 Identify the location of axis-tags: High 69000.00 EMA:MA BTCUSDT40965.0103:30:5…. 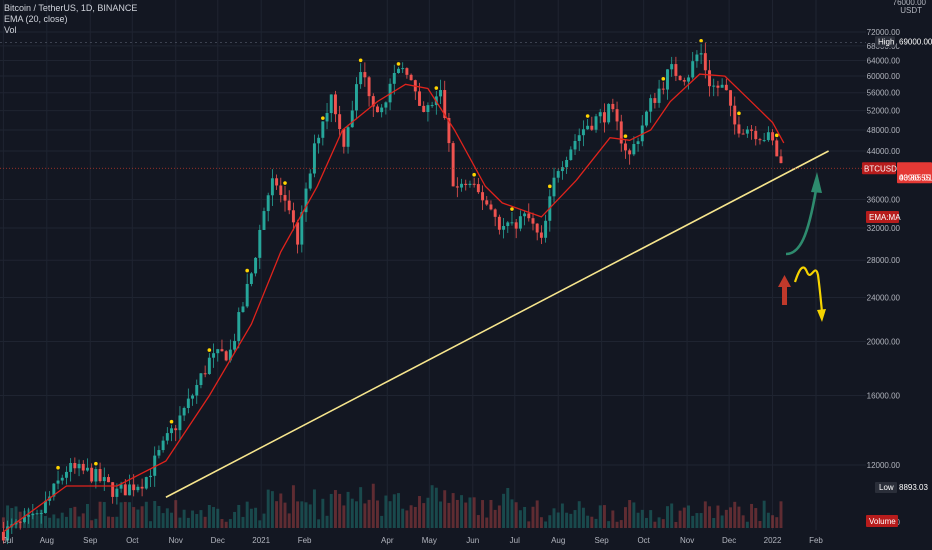
(897, 281).